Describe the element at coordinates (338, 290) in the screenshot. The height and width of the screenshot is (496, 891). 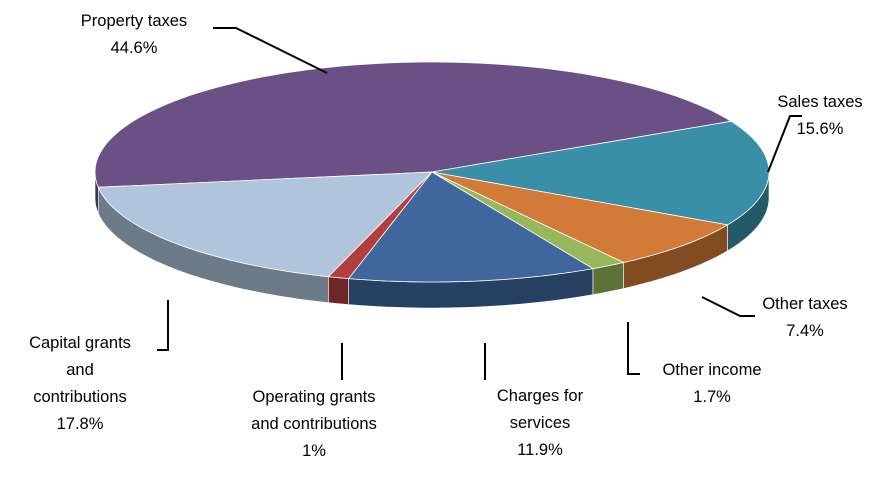
I see `pie-slice-side` at that location.